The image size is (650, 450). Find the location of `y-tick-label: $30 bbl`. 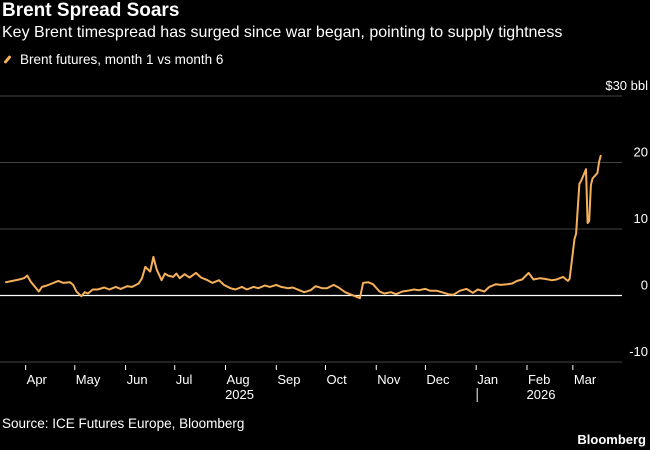

y-tick-label: $30 bbl is located at coordinates (626, 85).